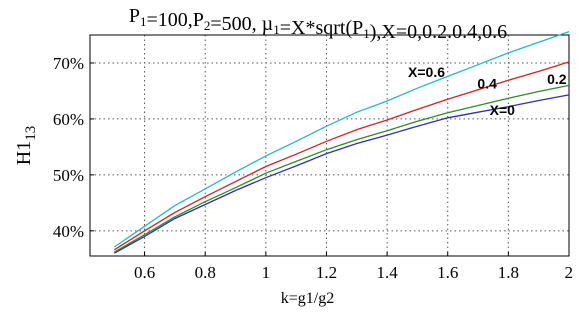  What do you see at coordinates (68, 63) in the screenshot?
I see `y-tick-label: 70%` at bounding box center [68, 63].